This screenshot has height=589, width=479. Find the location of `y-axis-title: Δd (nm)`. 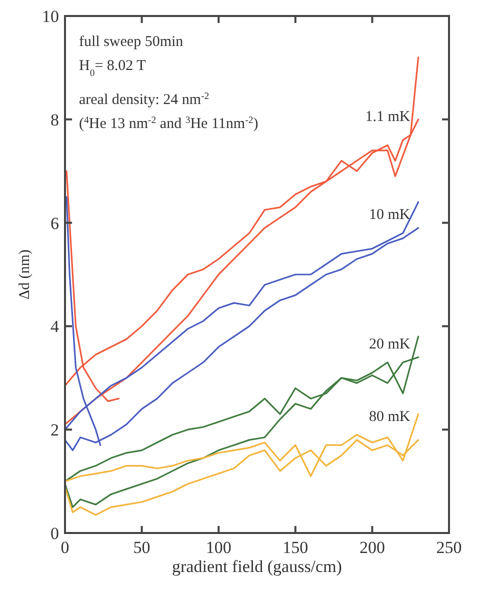

y-axis-title: Δd (nm) is located at coordinates (25, 274).